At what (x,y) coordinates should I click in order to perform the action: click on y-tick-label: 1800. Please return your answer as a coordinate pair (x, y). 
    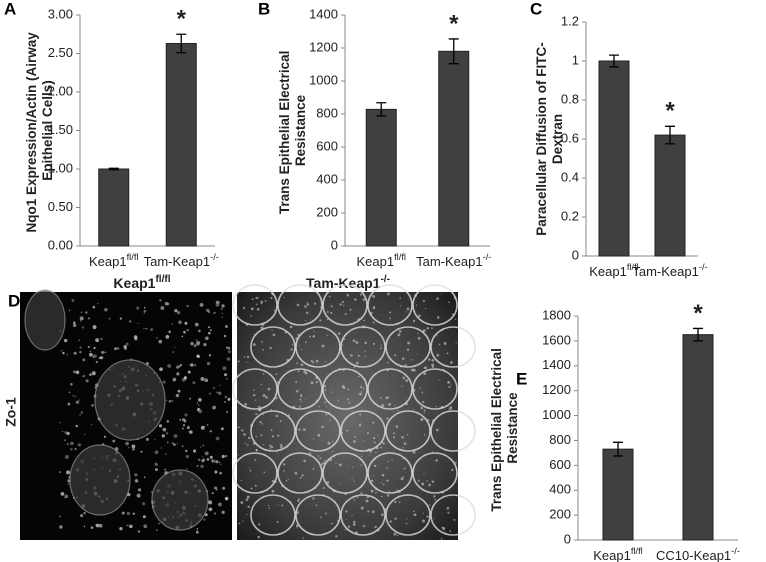
    Looking at the image, I should click on (556, 314).